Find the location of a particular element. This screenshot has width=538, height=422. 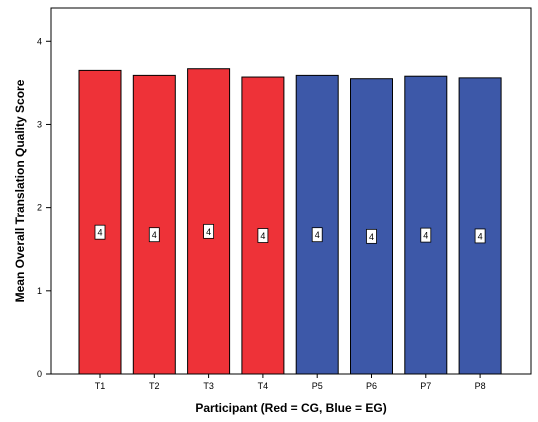

bar-p6 is located at coordinates (371, 226).